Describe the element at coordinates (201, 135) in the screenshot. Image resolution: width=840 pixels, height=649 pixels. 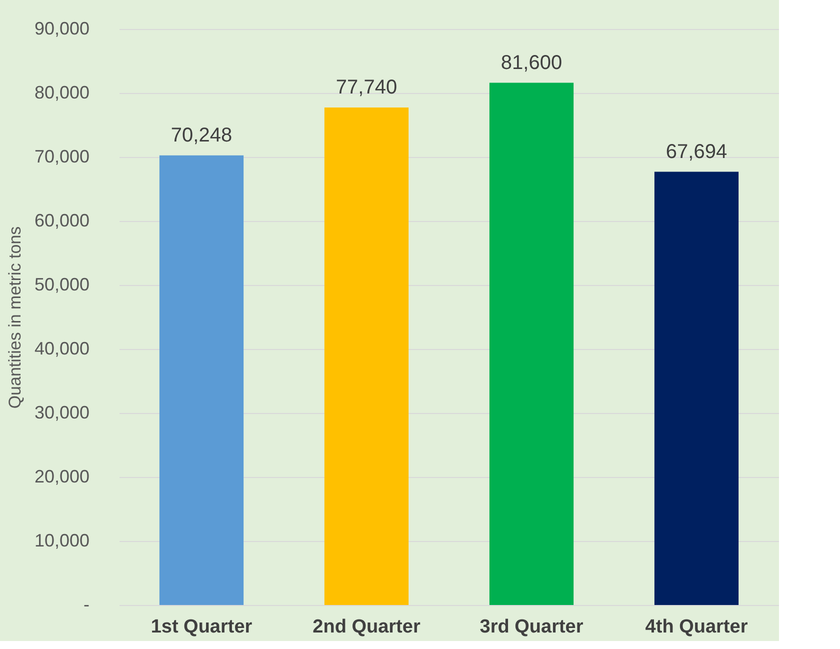
I see `data-label: 70,248` at that location.